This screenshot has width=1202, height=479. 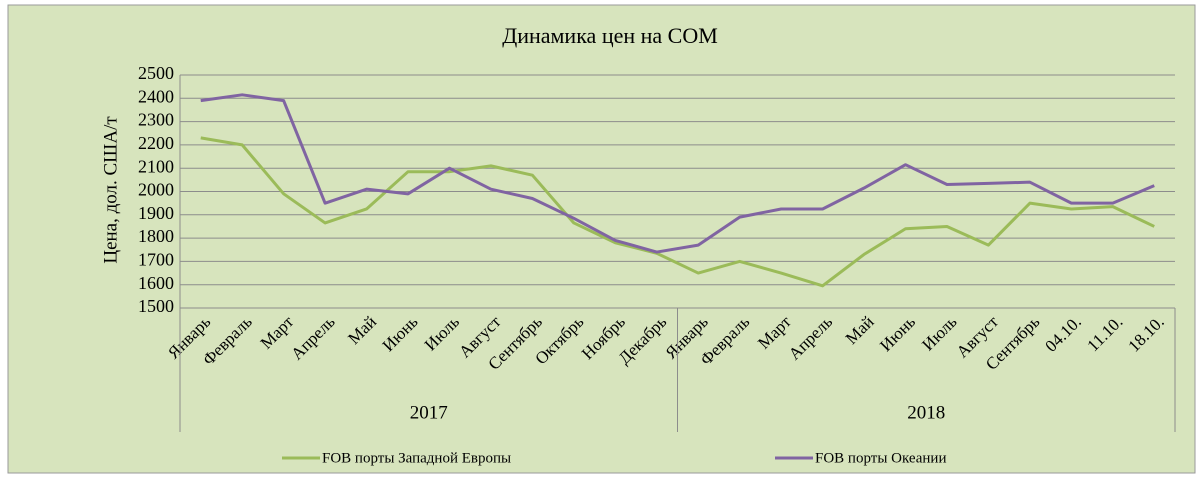 I want to click on y-tick-label: 2000, so click(x=156, y=190).